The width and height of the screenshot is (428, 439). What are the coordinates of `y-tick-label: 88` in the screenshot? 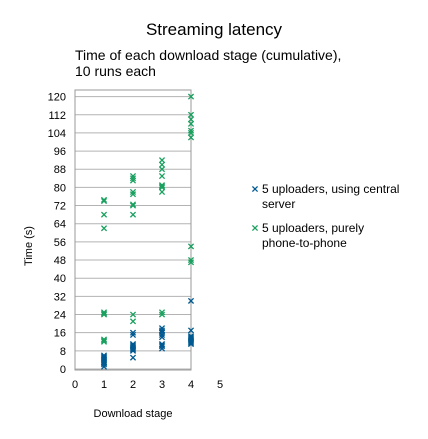 It's located at (60, 170).